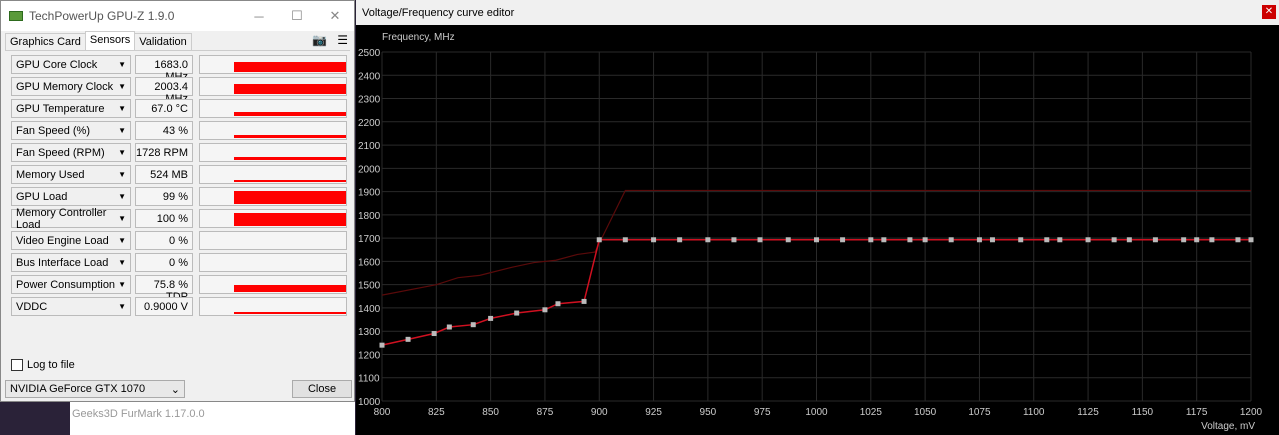  Describe the element at coordinates (369, 169) in the screenshot. I see `y-tick-label: 2000` at that location.